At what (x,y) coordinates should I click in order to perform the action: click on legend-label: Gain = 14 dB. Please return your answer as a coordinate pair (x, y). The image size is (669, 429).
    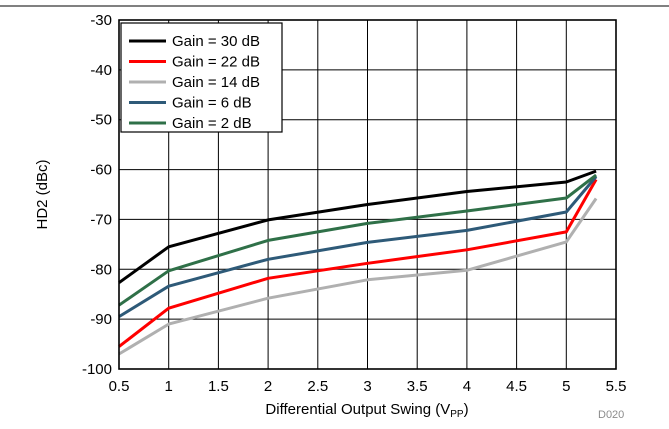
    Looking at the image, I should click on (216, 82).